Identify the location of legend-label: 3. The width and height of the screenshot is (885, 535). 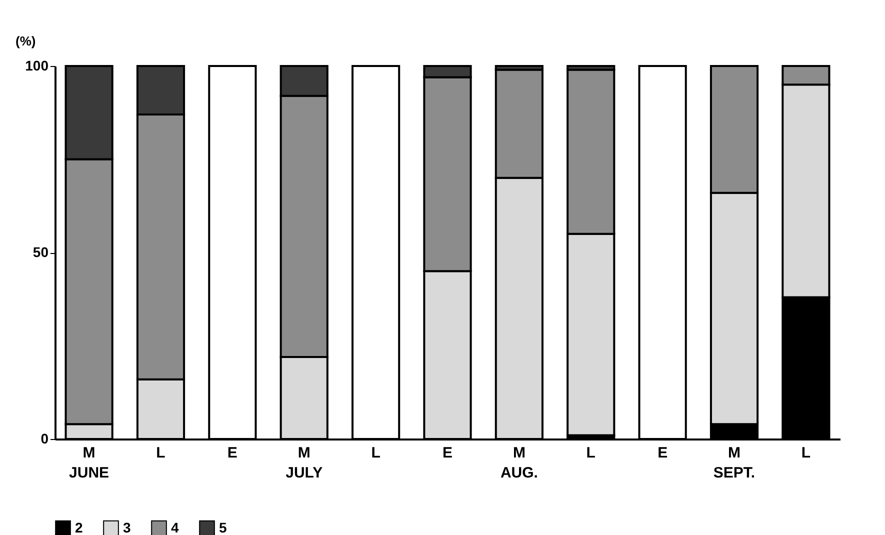
(127, 527).